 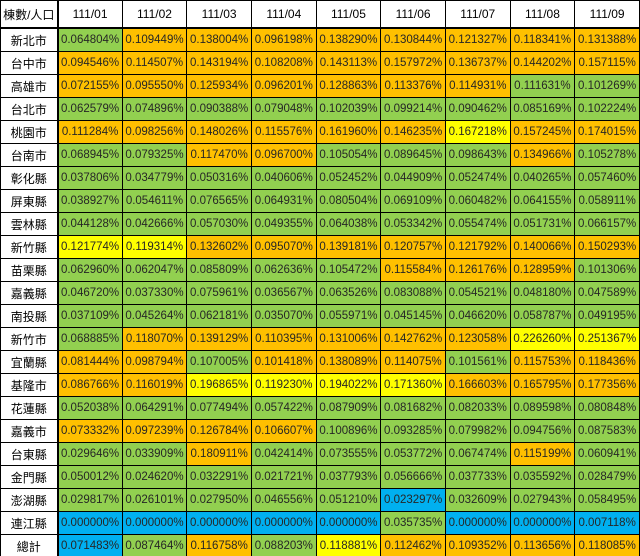 I want to click on data-cell: 0.131006%, so click(x=348, y=339).